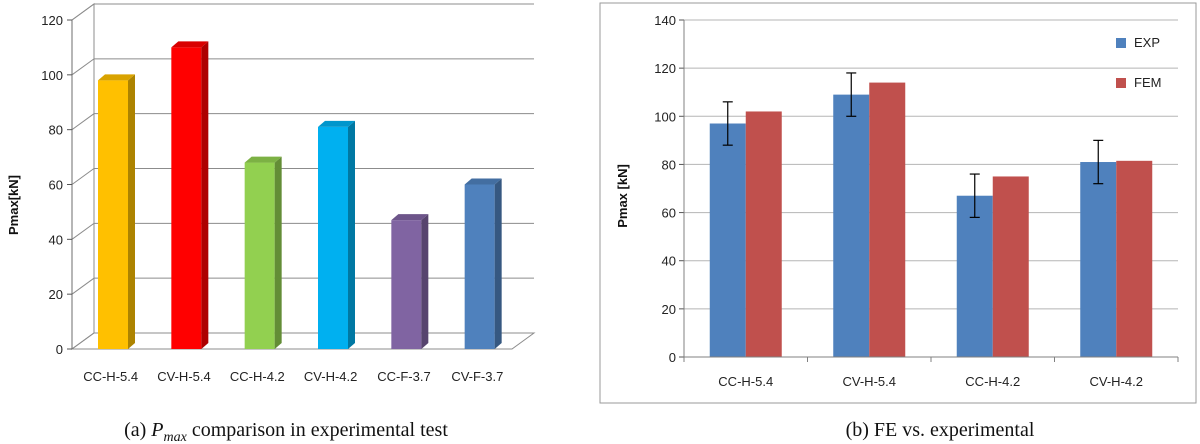 The width and height of the screenshot is (1200, 444). What do you see at coordinates (137, 430) in the screenshot?
I see `chart-a-caption-prefix: (a)` at bounding box center [137, 430].